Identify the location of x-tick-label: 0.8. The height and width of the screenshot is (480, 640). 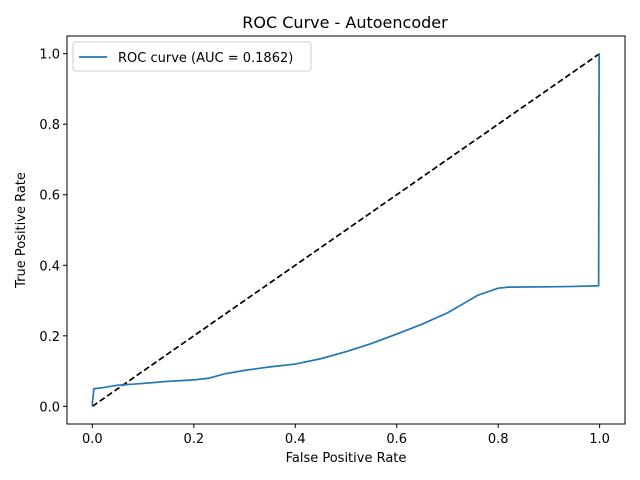
(498, 439).